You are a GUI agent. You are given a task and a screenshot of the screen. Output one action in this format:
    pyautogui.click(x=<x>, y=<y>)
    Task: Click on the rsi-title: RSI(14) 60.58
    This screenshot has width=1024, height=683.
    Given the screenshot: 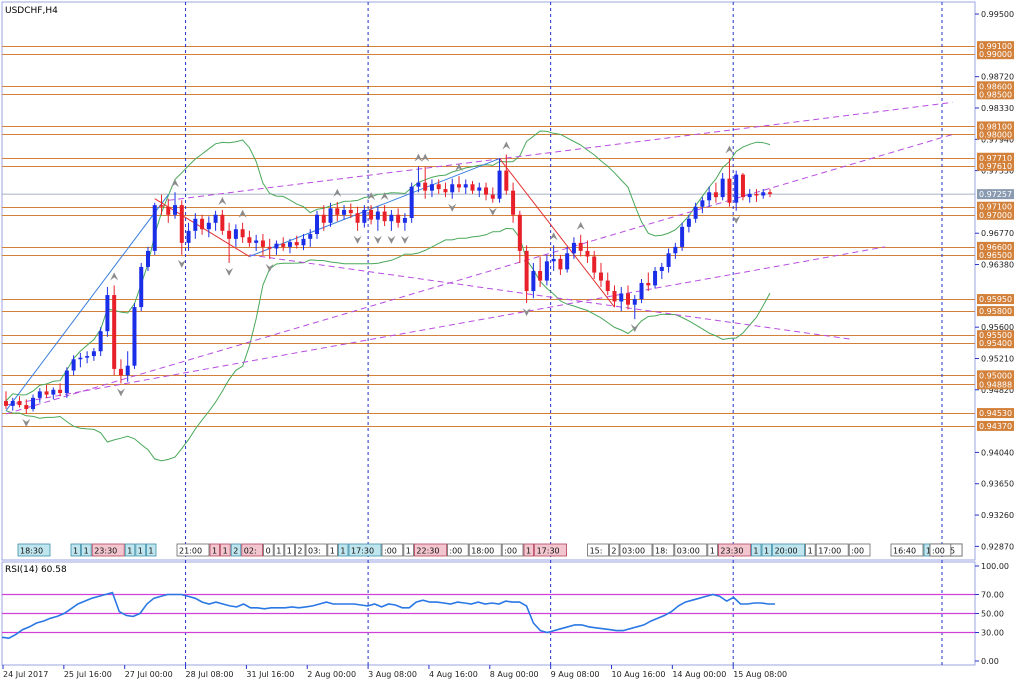 What is the action you would take?
    pyautogui.click(x=36, y=570)
    